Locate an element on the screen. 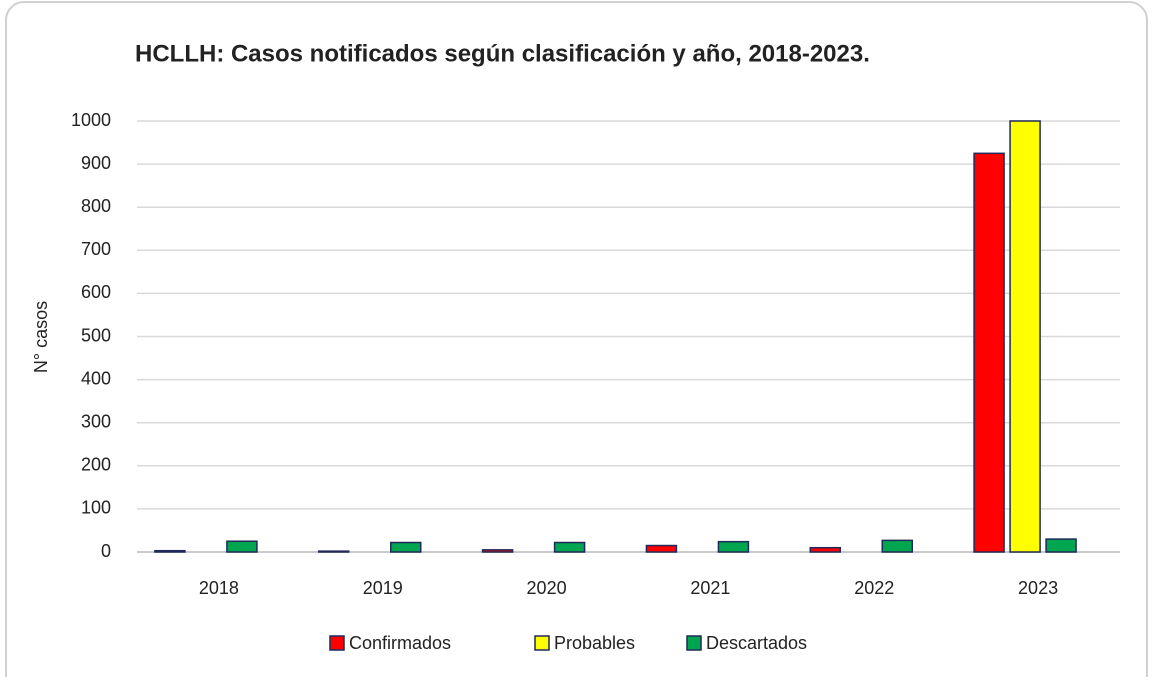 This screenshot has height=682, width=1153. y-tick-label: 600 is located at coordinates (96, 292).